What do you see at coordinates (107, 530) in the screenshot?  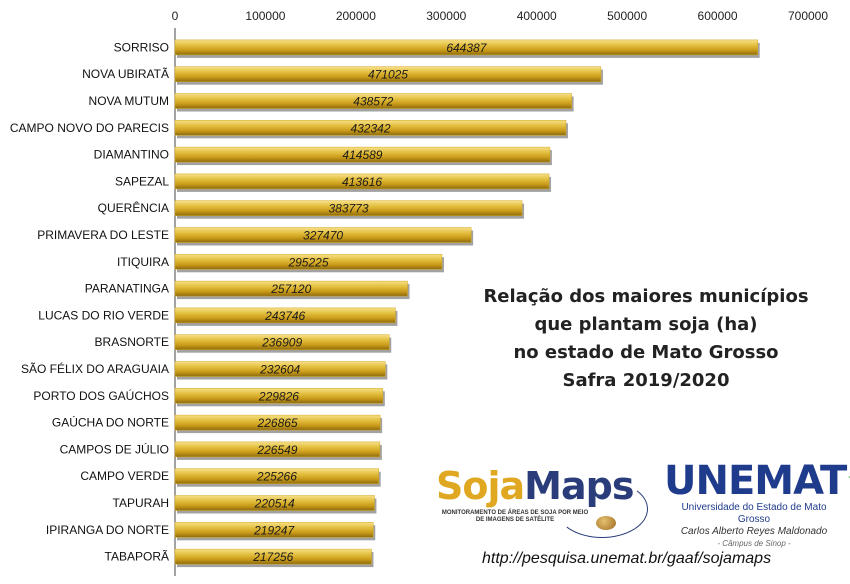 I see `category-label: IPIRANGA DO NORTE` at bounding box center [107, 530].